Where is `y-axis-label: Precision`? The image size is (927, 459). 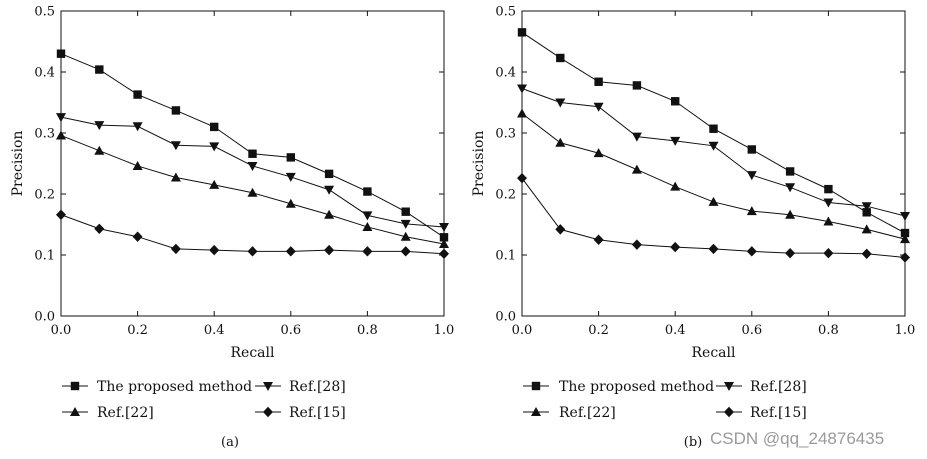 y-axis-label: Precision is located at coordinates (18, 164).